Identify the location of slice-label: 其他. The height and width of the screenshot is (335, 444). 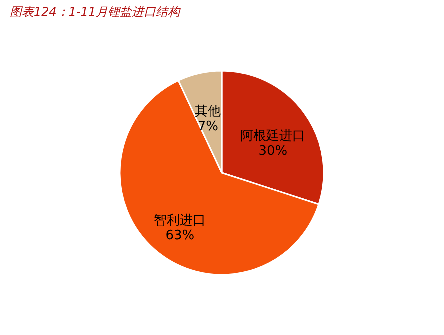
(208, 112).